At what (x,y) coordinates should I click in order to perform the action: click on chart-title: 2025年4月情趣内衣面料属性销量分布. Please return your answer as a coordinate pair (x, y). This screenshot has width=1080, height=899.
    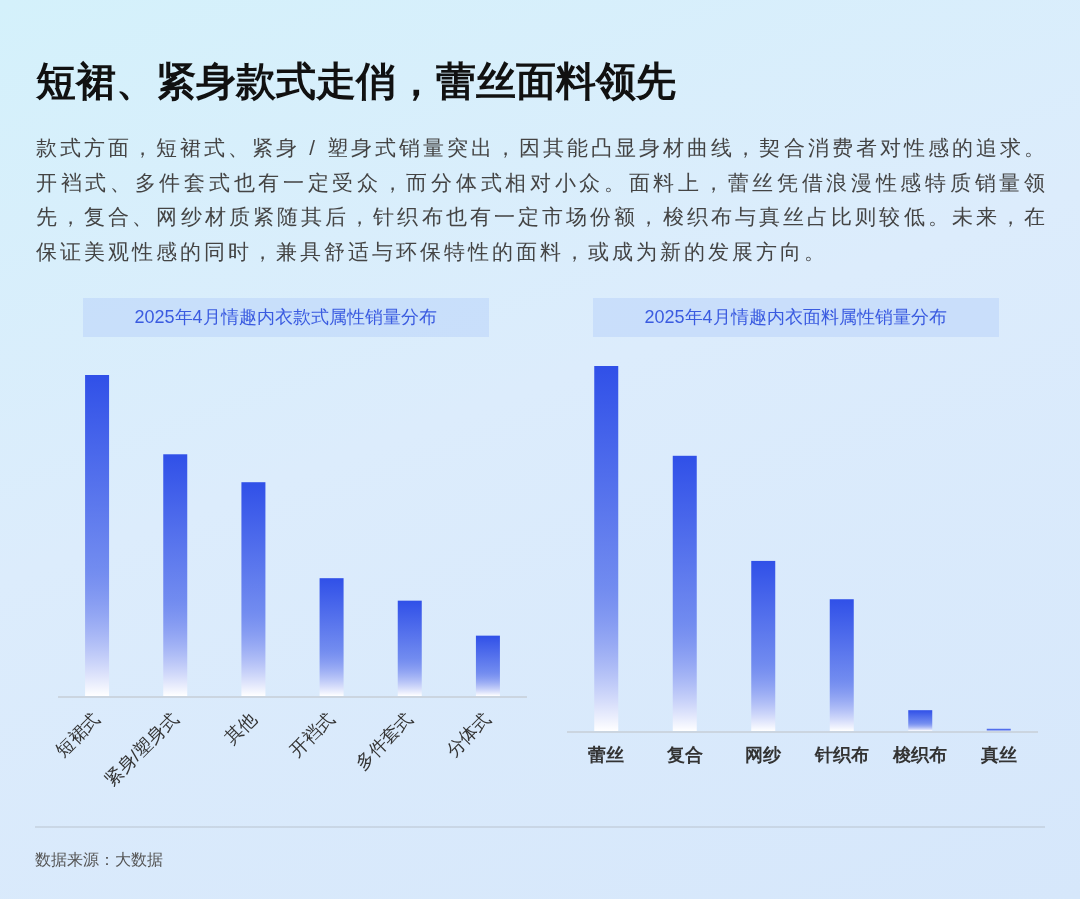
    Looking at the image, I should click on (795, 317).